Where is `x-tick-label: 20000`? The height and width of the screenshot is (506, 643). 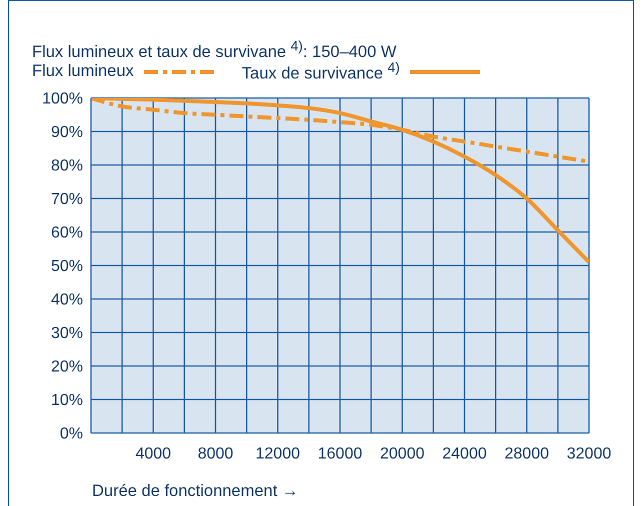
x-tick-label: 20000 is located at coordinates (402, 453).